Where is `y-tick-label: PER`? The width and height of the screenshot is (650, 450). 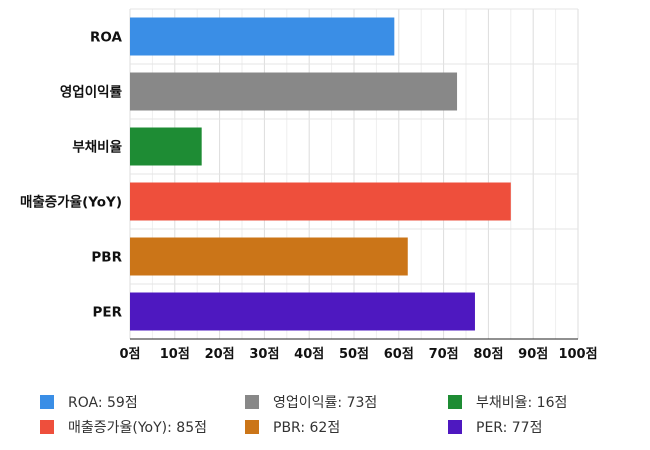 y-tick-label: PER is located at coordinates (107, 313).